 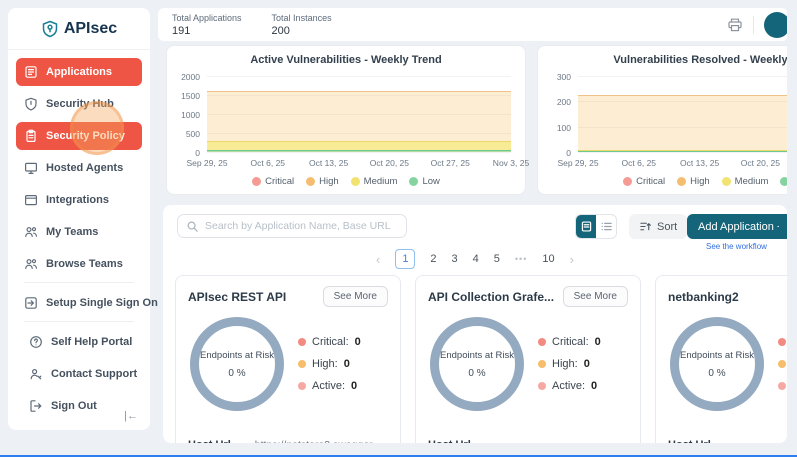 I want to click on sort-button: Sort, so click(x=658, y=226).